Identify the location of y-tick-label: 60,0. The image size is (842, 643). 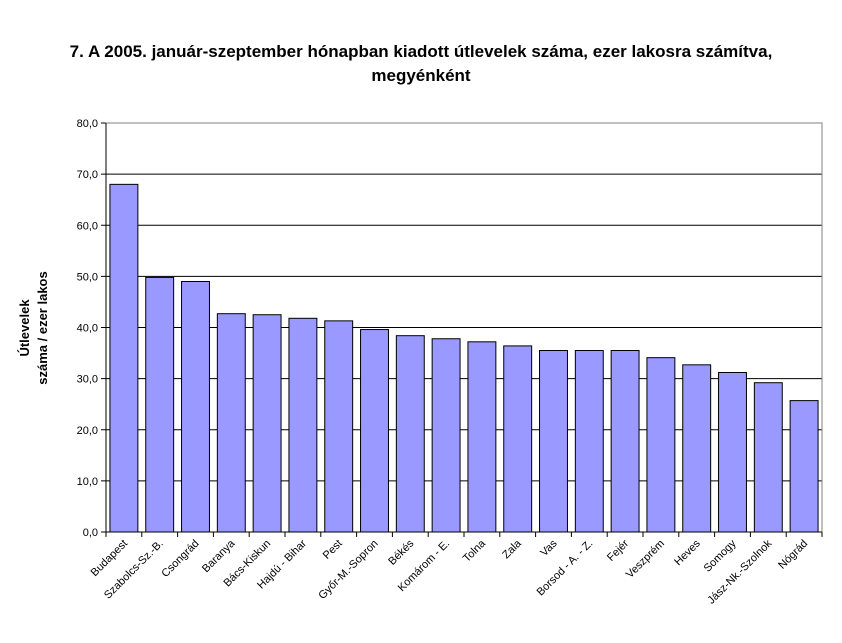
(87, 226).